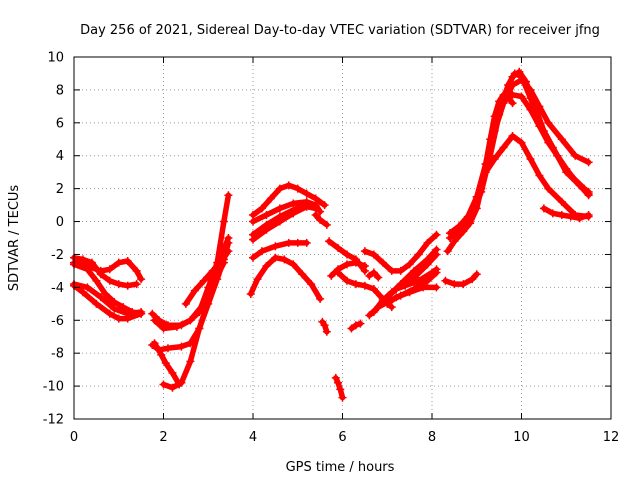 The image size is (640, 480). I want to click on y-tick-label: 6, so click(60, 123).